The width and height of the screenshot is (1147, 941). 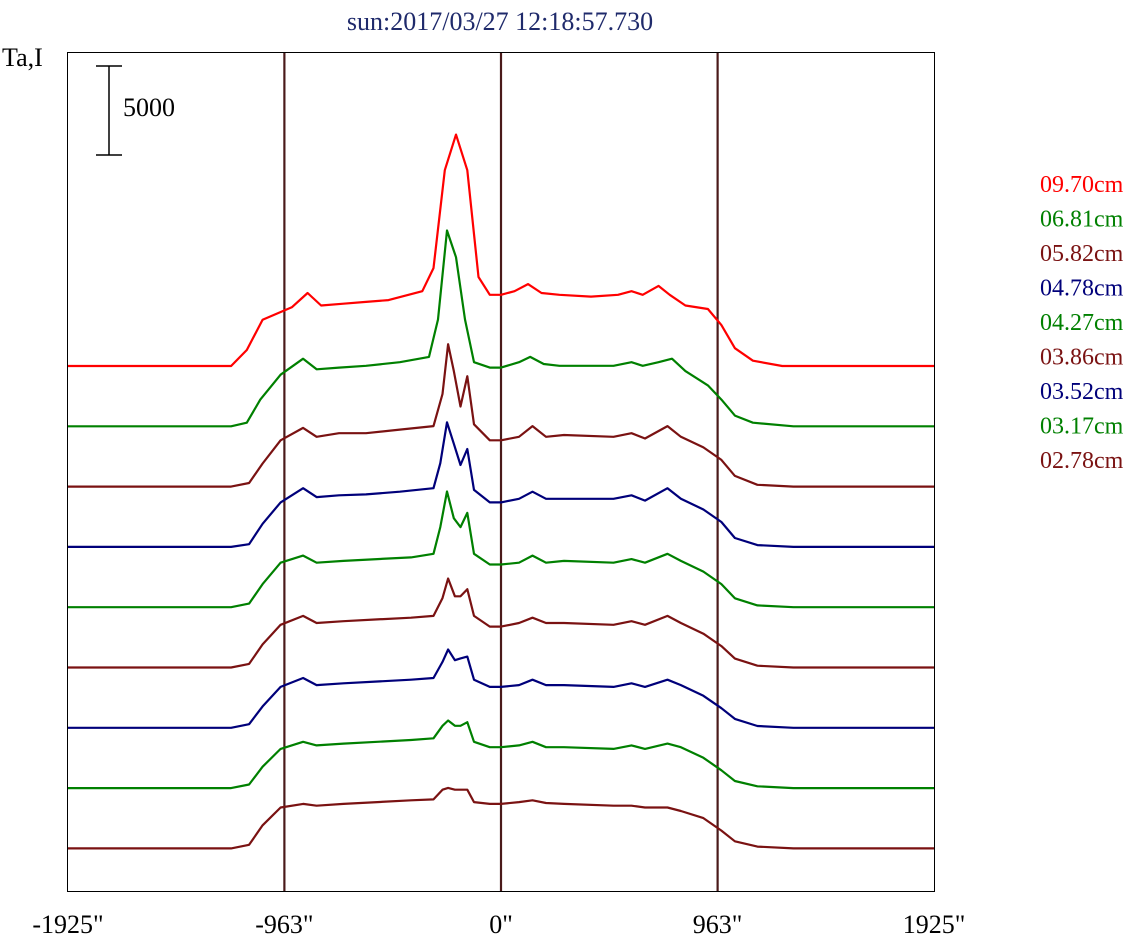 I want to click on y-axis-label: Ta,I, so click(x=22, y=57).